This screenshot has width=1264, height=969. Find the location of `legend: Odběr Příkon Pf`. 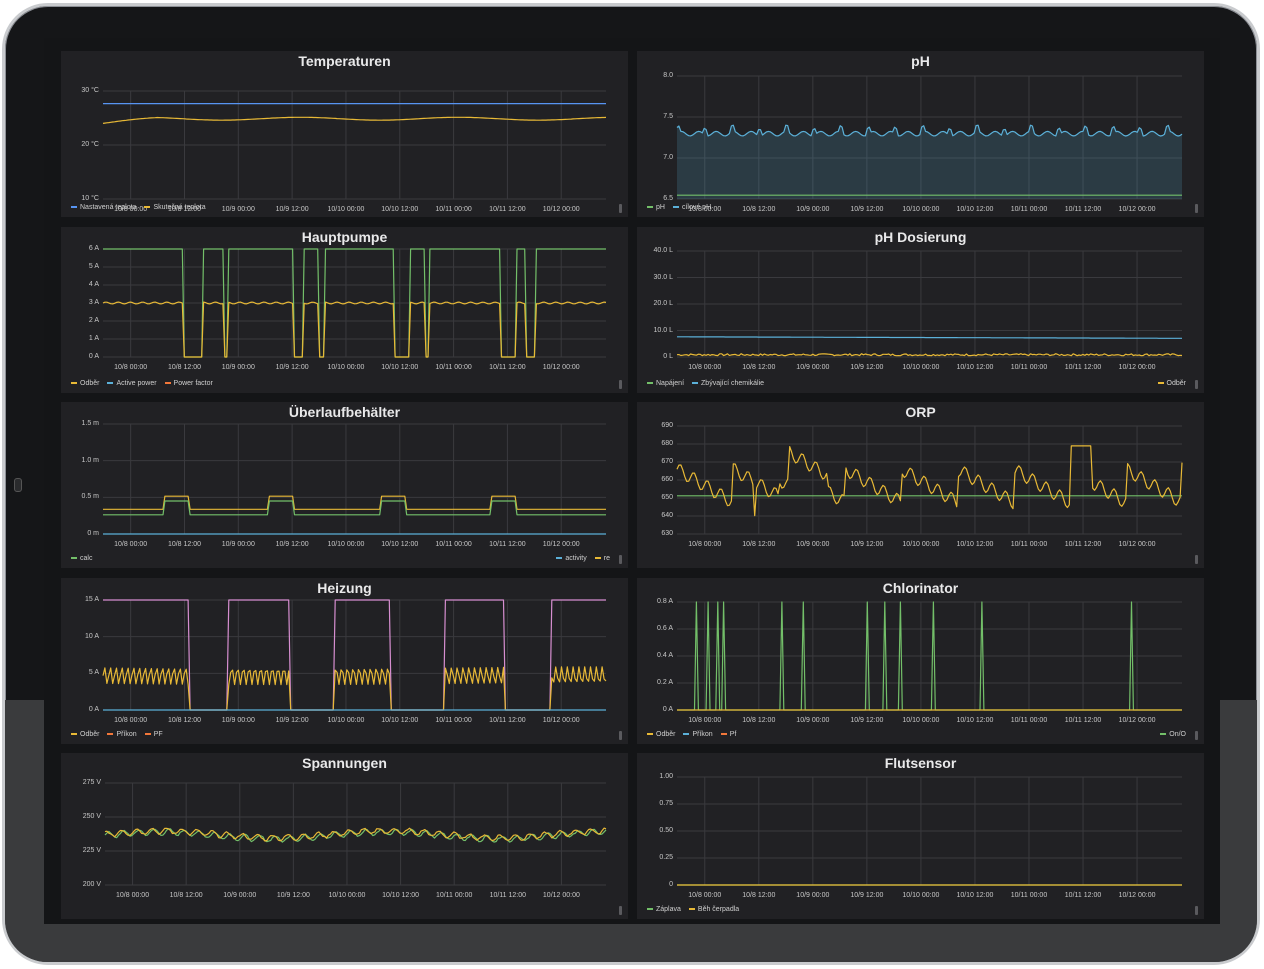

legend: Odběr Příkon Pf is located at coordinates (695, 734).